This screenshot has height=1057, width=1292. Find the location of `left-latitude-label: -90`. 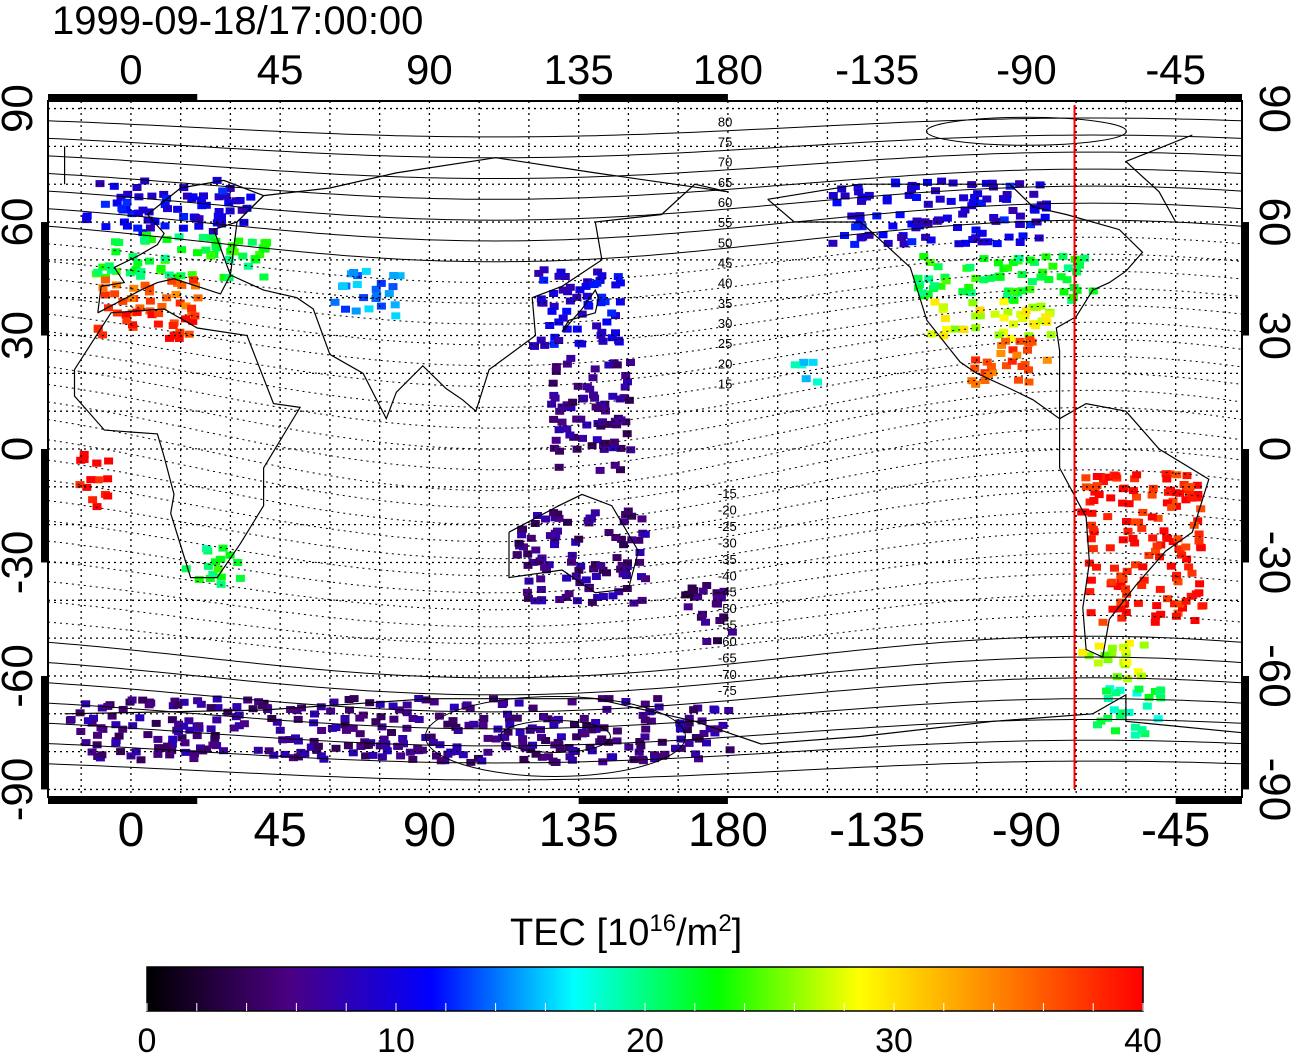

left-latitude-label: -90 is located at coordinates (21, 790).